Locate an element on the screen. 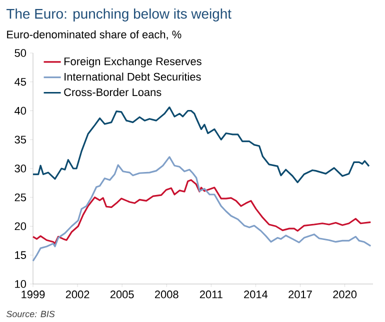 The image size is (385, 322). x-tick-label: 1999 is located at coordinates (33, 294).